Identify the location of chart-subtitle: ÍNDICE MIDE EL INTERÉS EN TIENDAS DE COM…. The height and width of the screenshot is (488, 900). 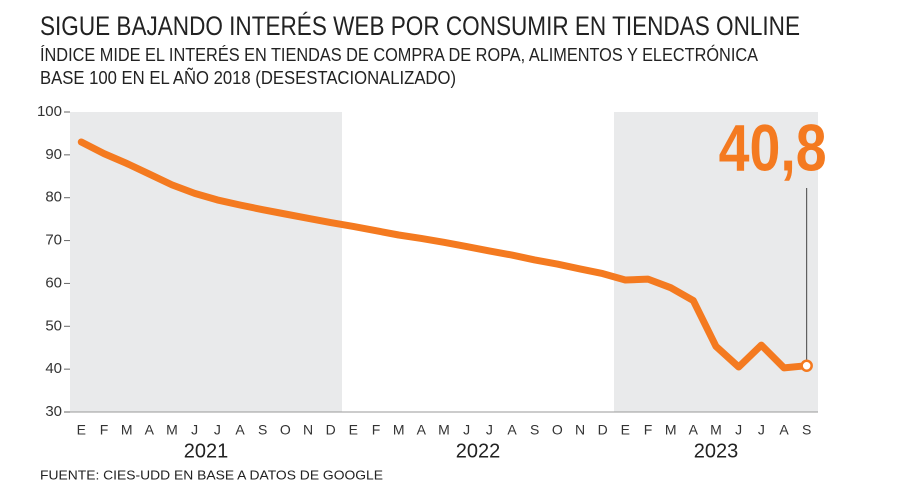
(399, 54).